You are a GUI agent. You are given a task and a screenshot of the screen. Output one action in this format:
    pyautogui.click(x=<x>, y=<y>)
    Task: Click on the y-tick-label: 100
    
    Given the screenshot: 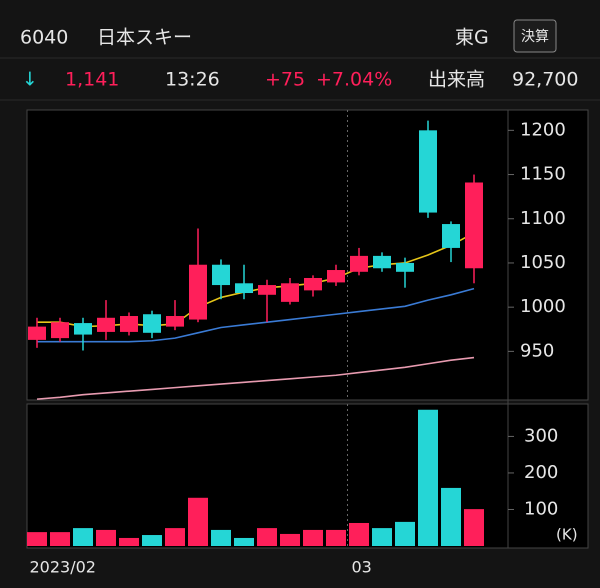 What is the action you would take?
    pyautogui.click(x=541, y=508)
    